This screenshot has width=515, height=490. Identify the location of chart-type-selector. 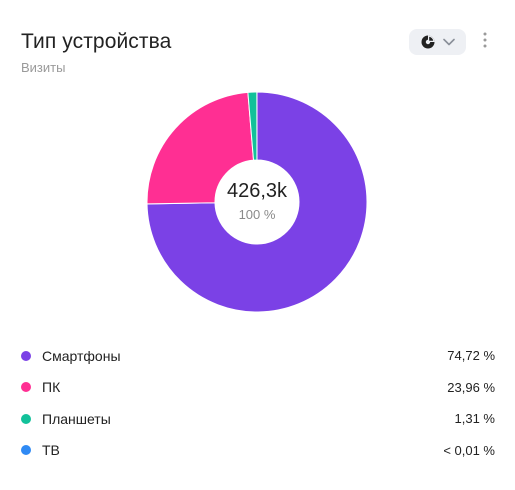
(437, 42).